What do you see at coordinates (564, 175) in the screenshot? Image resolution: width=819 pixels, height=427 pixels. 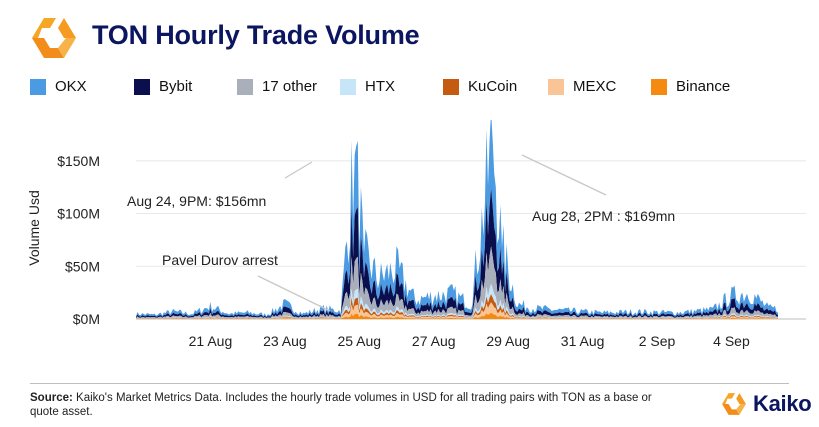 I see `annotation-line-aug28` at bounding box center [564, 175].